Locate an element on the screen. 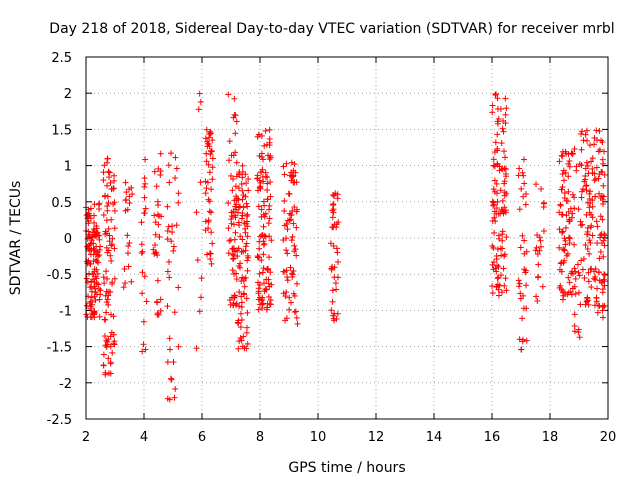 Image resolution: width=640 pixels, height=480 pixels. y-tick-label: 2 is located at coordinates (68, 94).